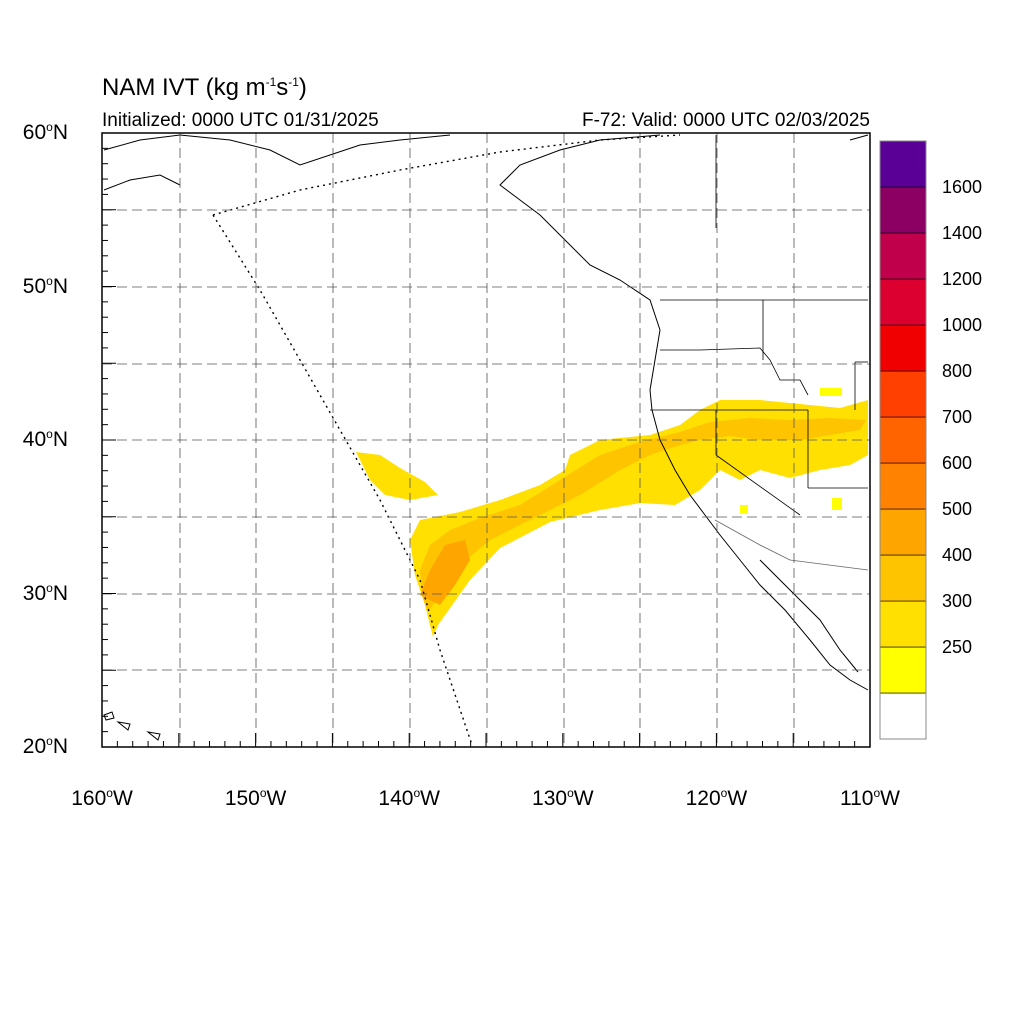 Image resolution: width=1024 pixels, height=1024 pixels. What do you see at coordinates (45, 439) in the screenshot?
I see `latitude-label: 40oN` at bounding box center [45, 439].